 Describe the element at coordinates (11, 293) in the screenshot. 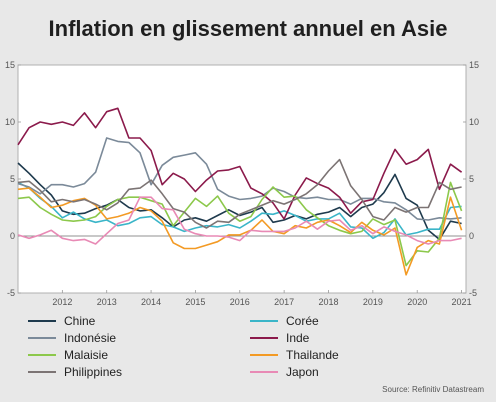

I see `y-tick-label-left: -5` at that location.